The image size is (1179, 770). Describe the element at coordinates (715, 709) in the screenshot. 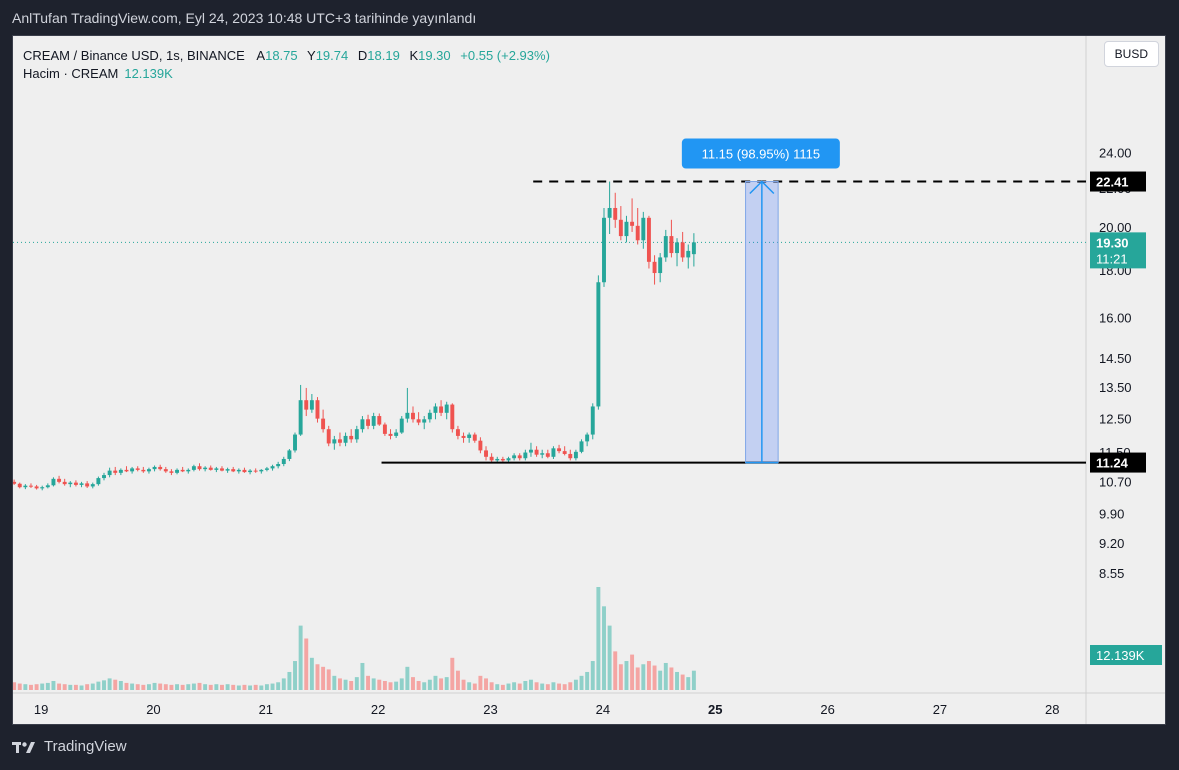

I see `time-tick-label: 25` at that location.